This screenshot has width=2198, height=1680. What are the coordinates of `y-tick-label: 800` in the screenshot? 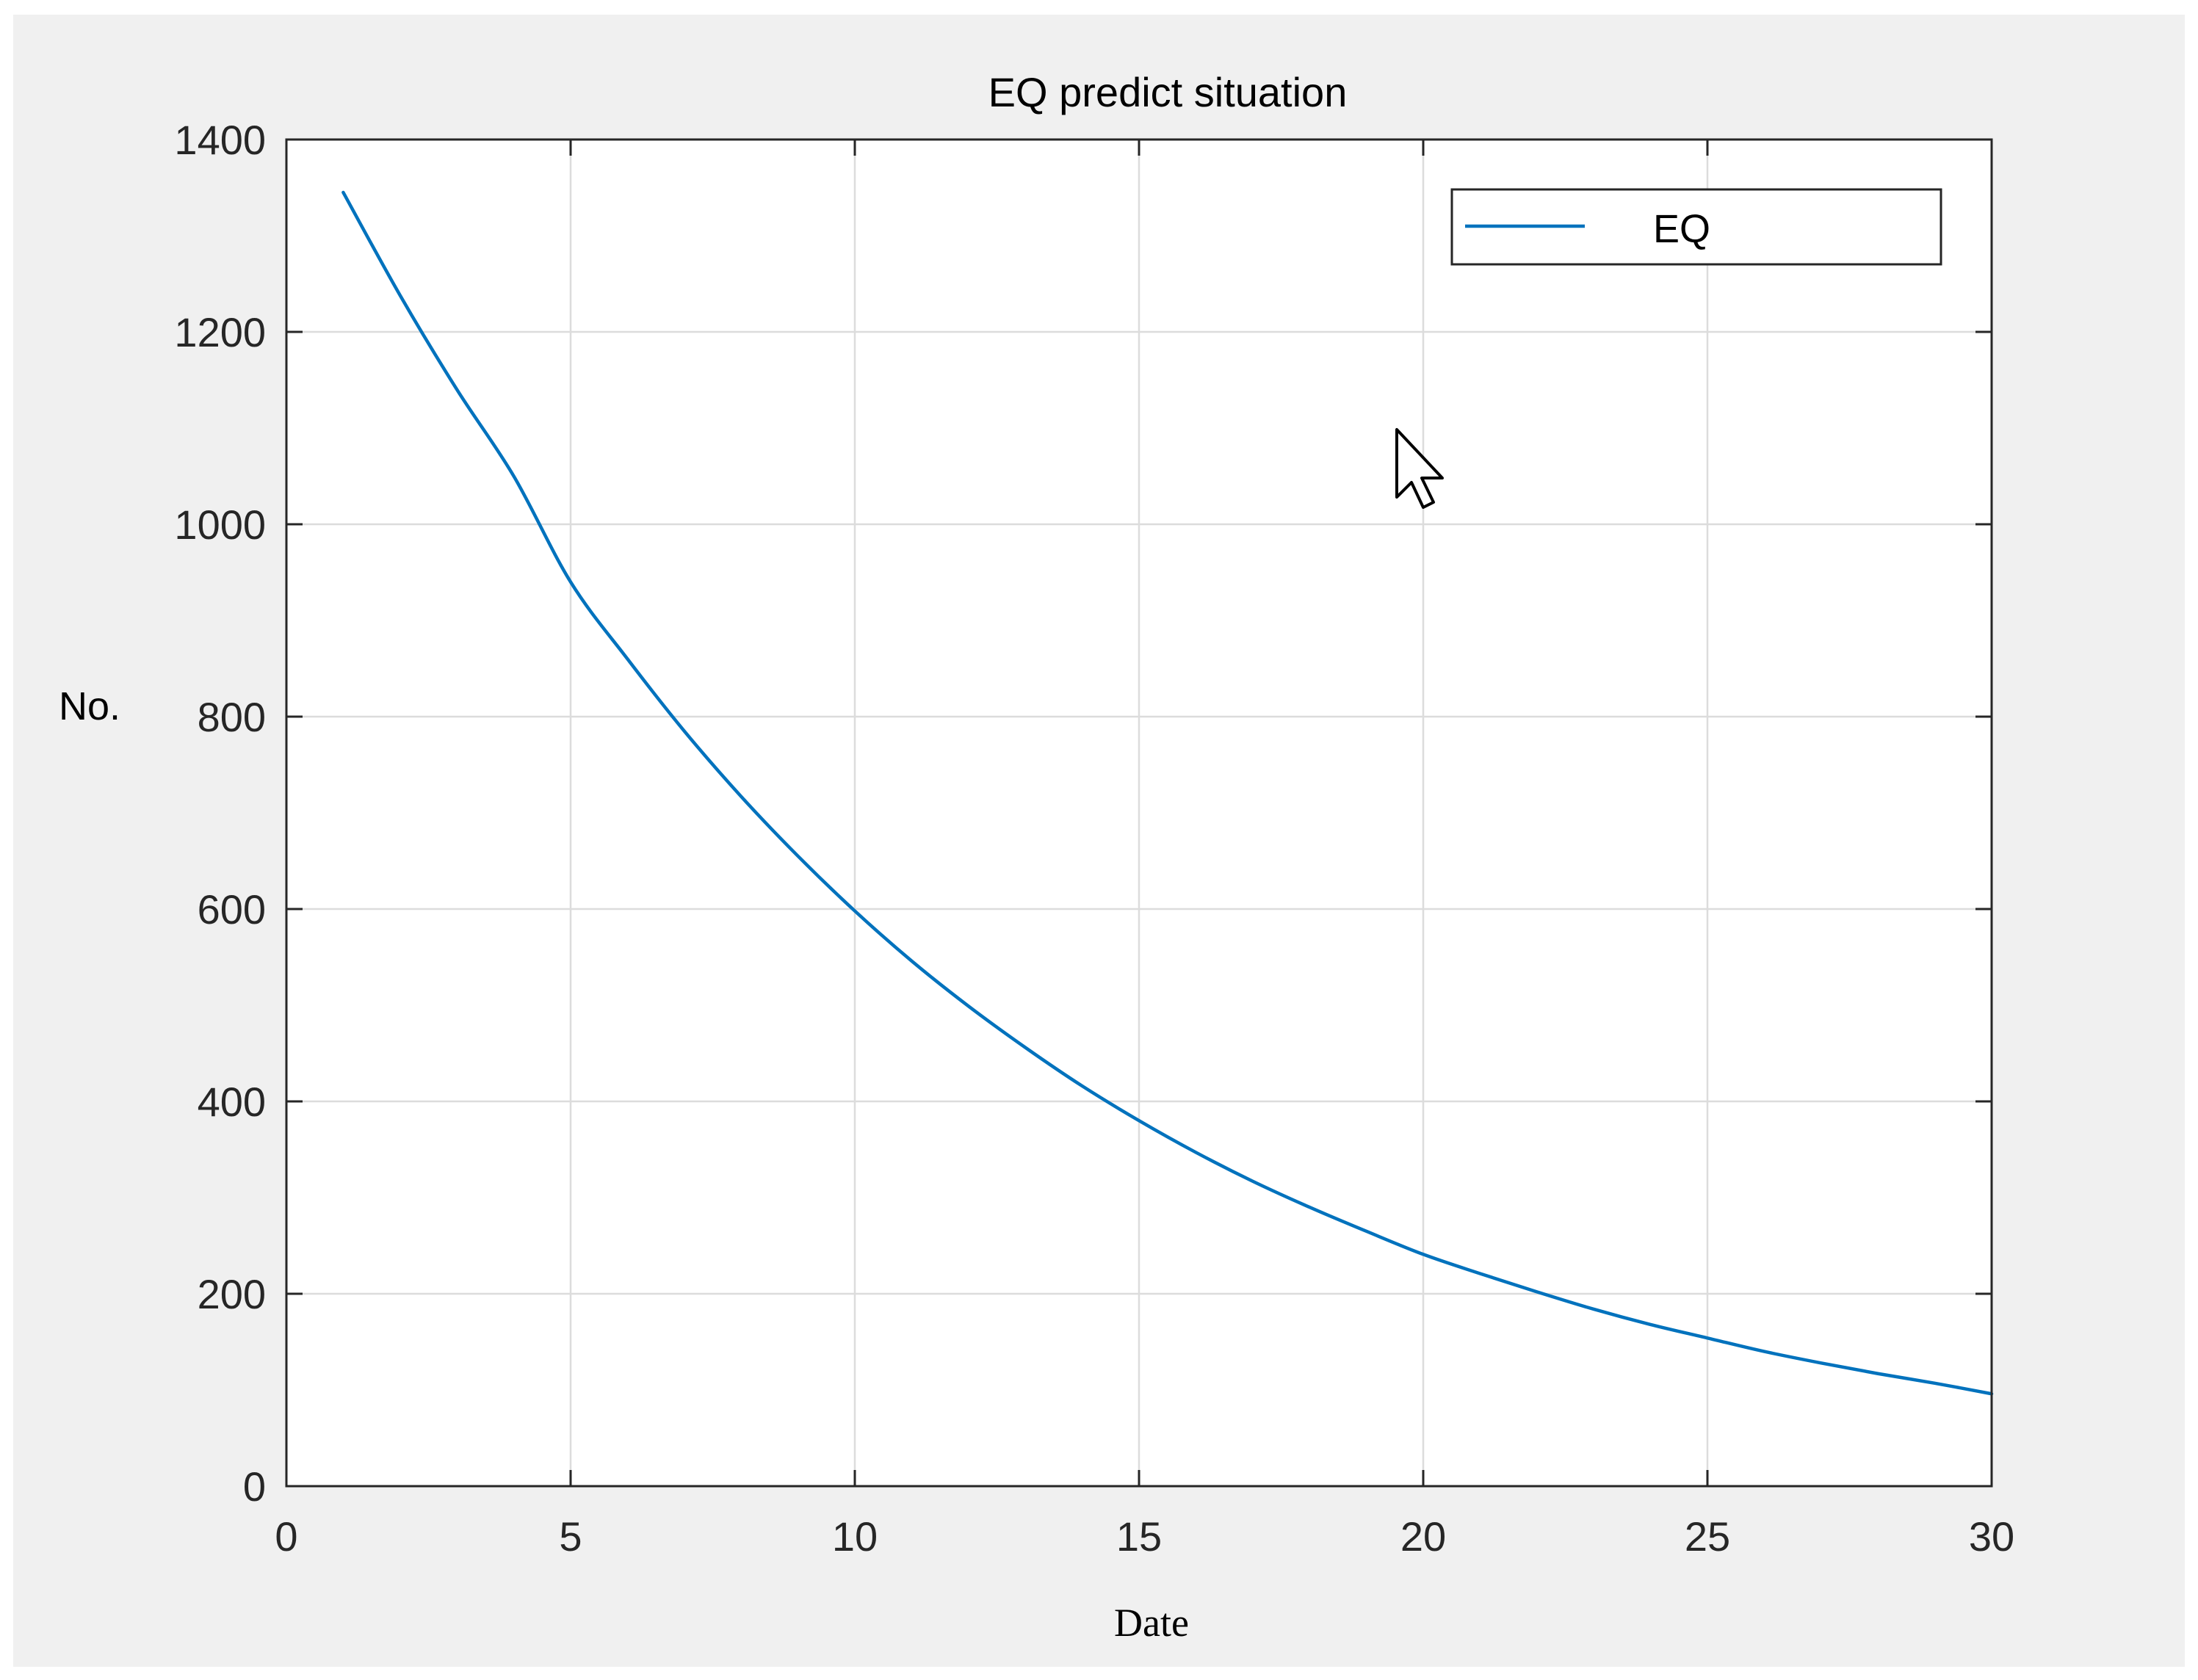 It's located at (232, 717).